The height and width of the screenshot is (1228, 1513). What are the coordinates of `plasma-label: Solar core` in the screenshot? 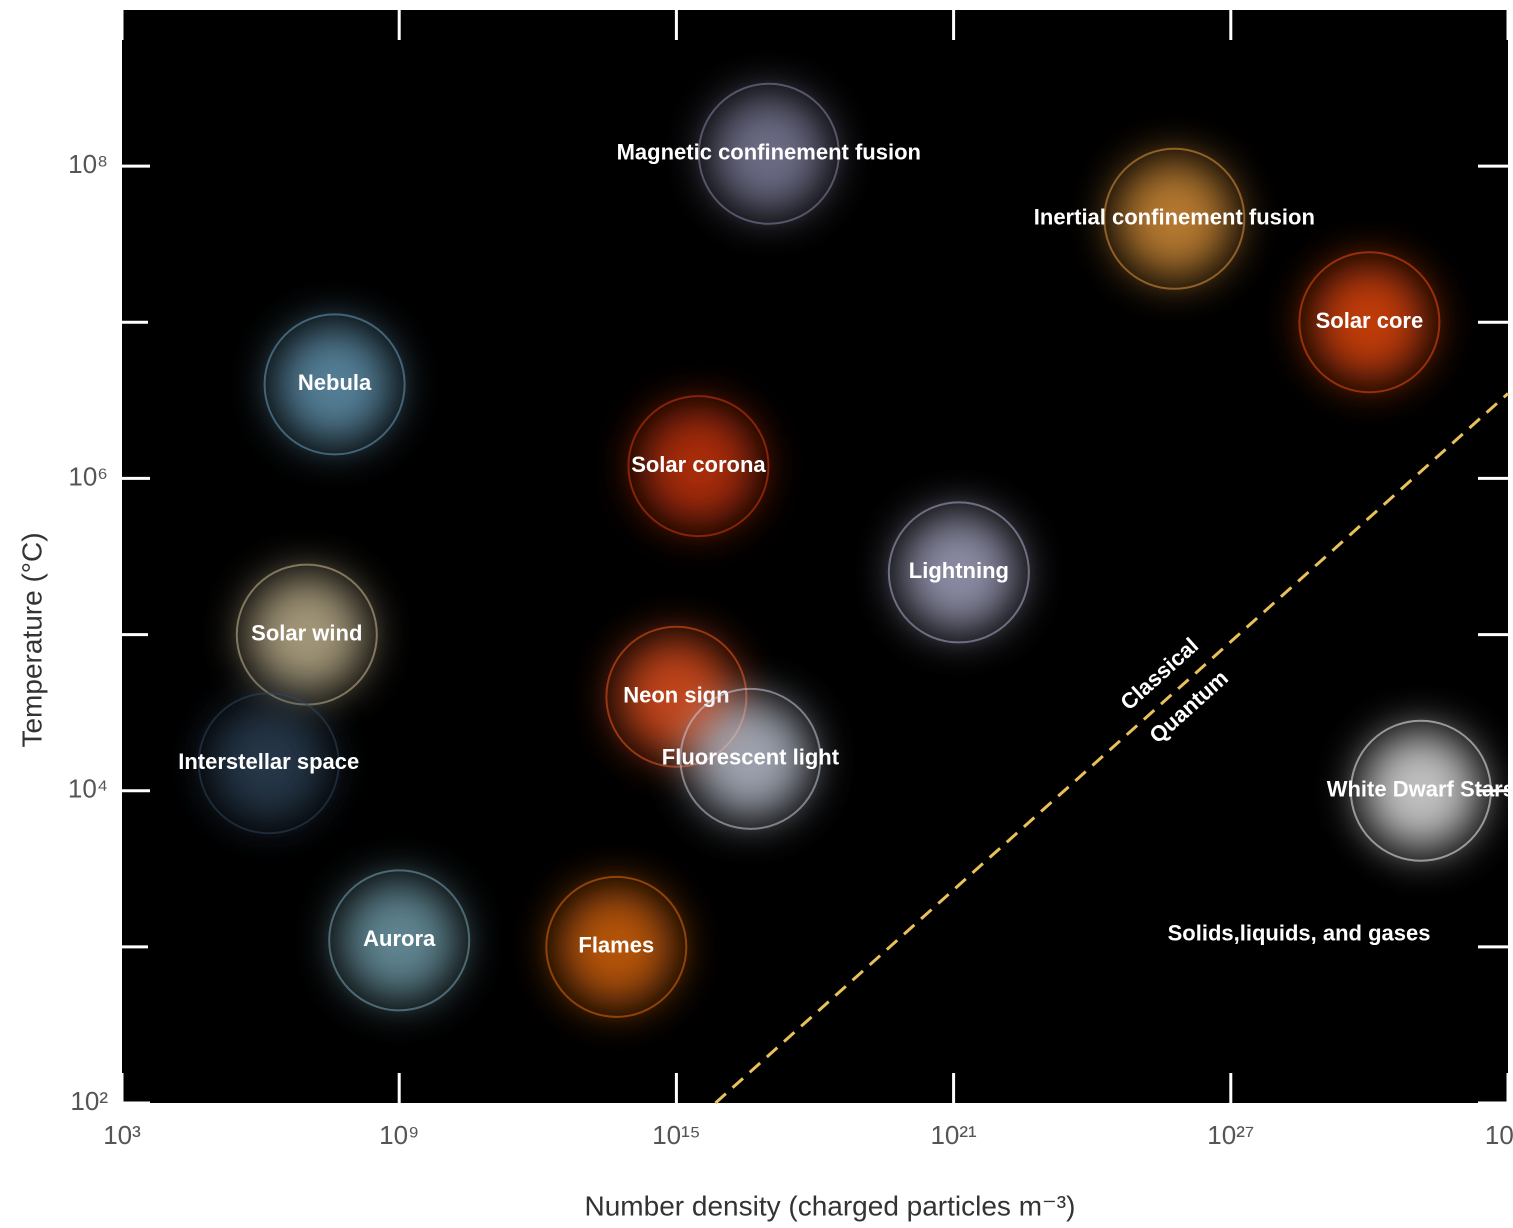 It's located at (1370, 320).